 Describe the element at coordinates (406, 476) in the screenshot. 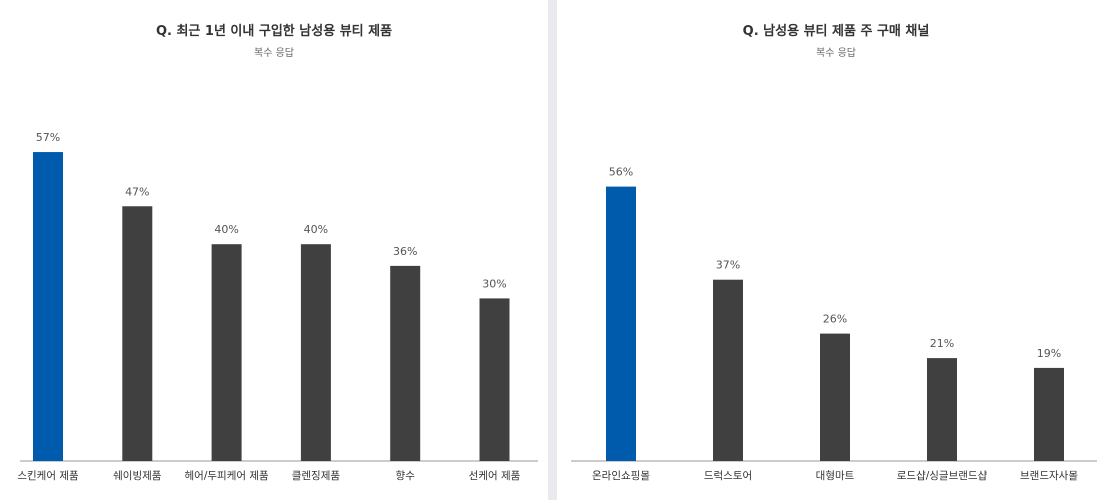

I see `category-label-5: 향수` at that location.